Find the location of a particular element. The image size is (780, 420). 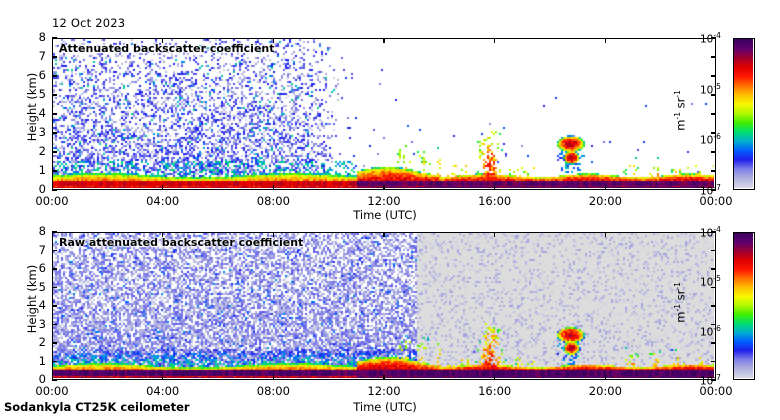

colorbar-top is located at coordinates (744, 114).